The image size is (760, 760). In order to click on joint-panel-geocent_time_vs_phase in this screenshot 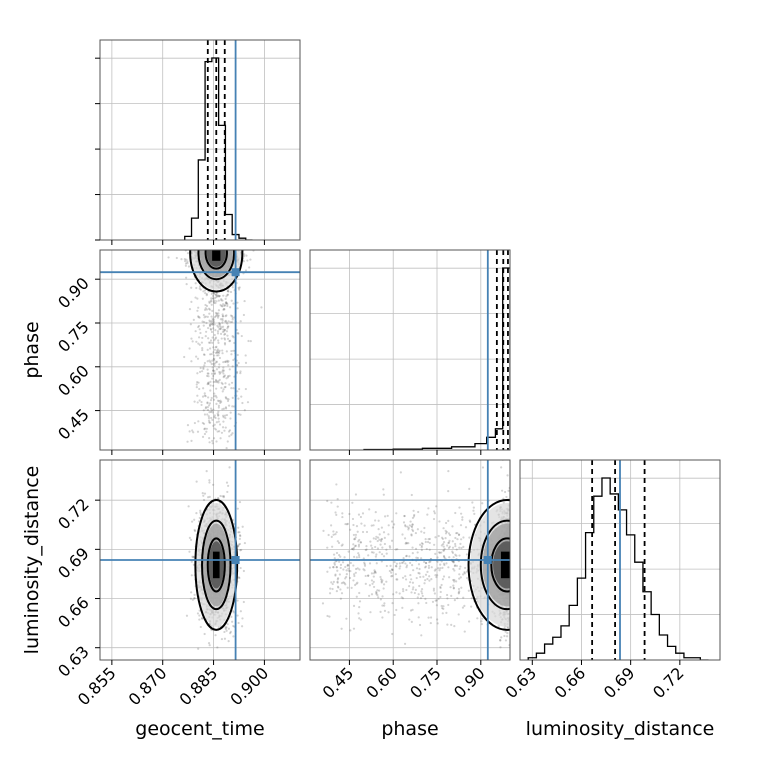, I will do `click(200, 350)`.